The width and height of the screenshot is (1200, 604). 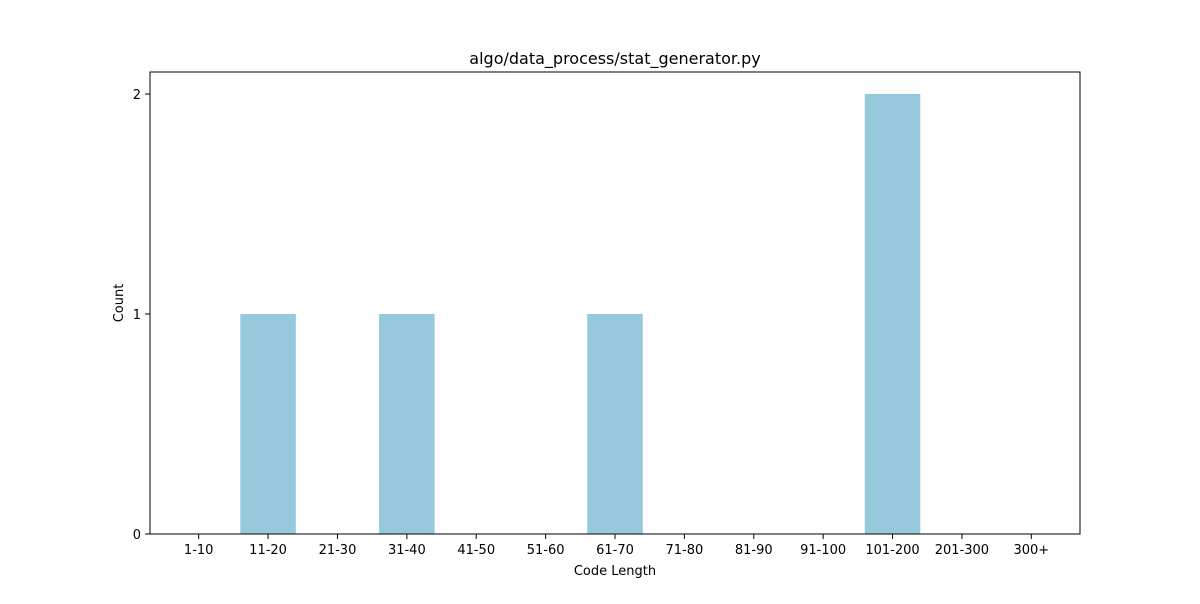 What do you see at coordinates (199, 550) in the screenshot?
I see `x-tick-label: 1-10` at bounding box center [199, 550].